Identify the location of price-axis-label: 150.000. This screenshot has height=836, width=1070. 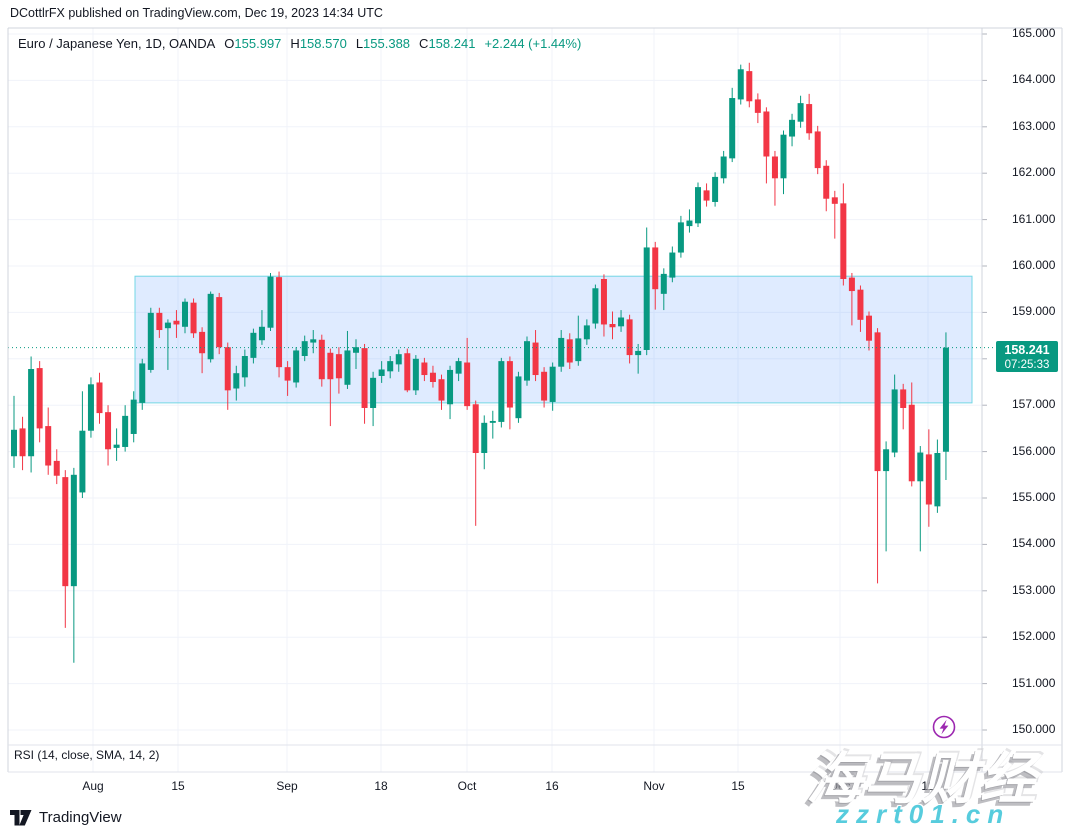
(1034, 729).